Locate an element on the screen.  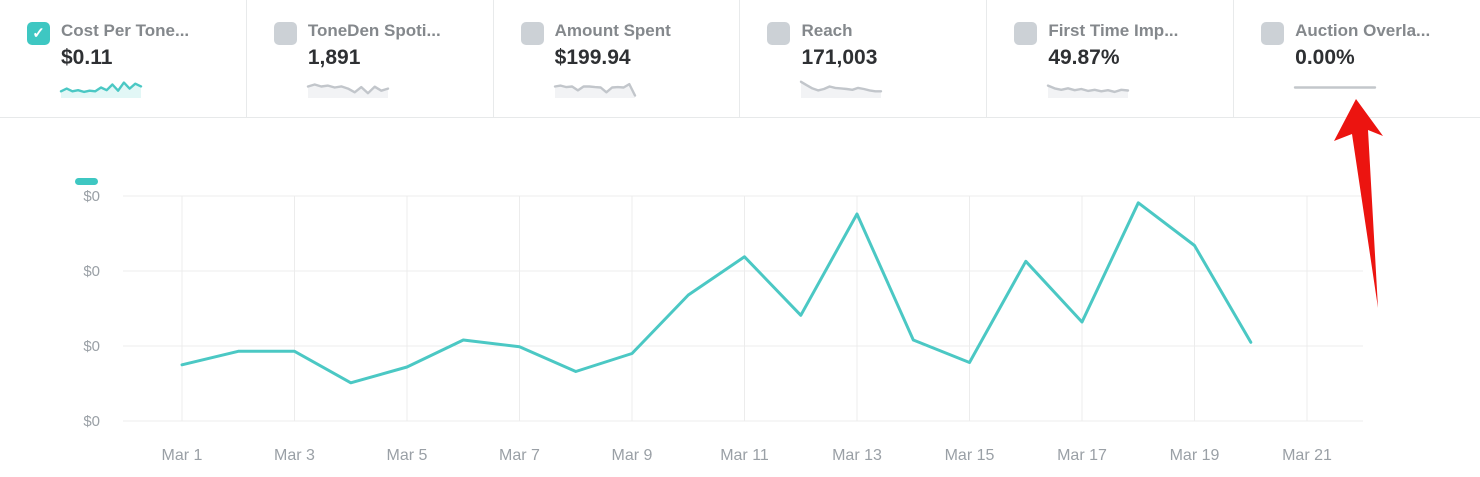
x-tick-label: Mar 19 is located at coordinates (1194, 455).